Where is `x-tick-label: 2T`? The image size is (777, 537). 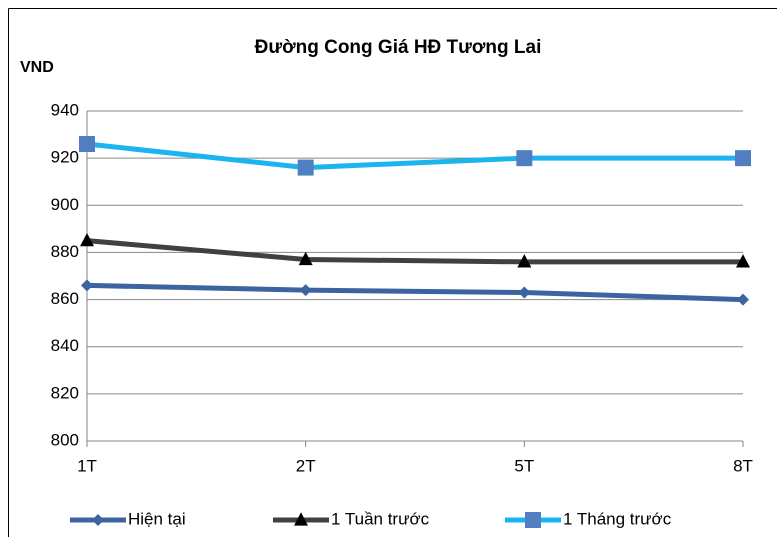
x-tick-label: 2T is located at coordinates (306, 465).